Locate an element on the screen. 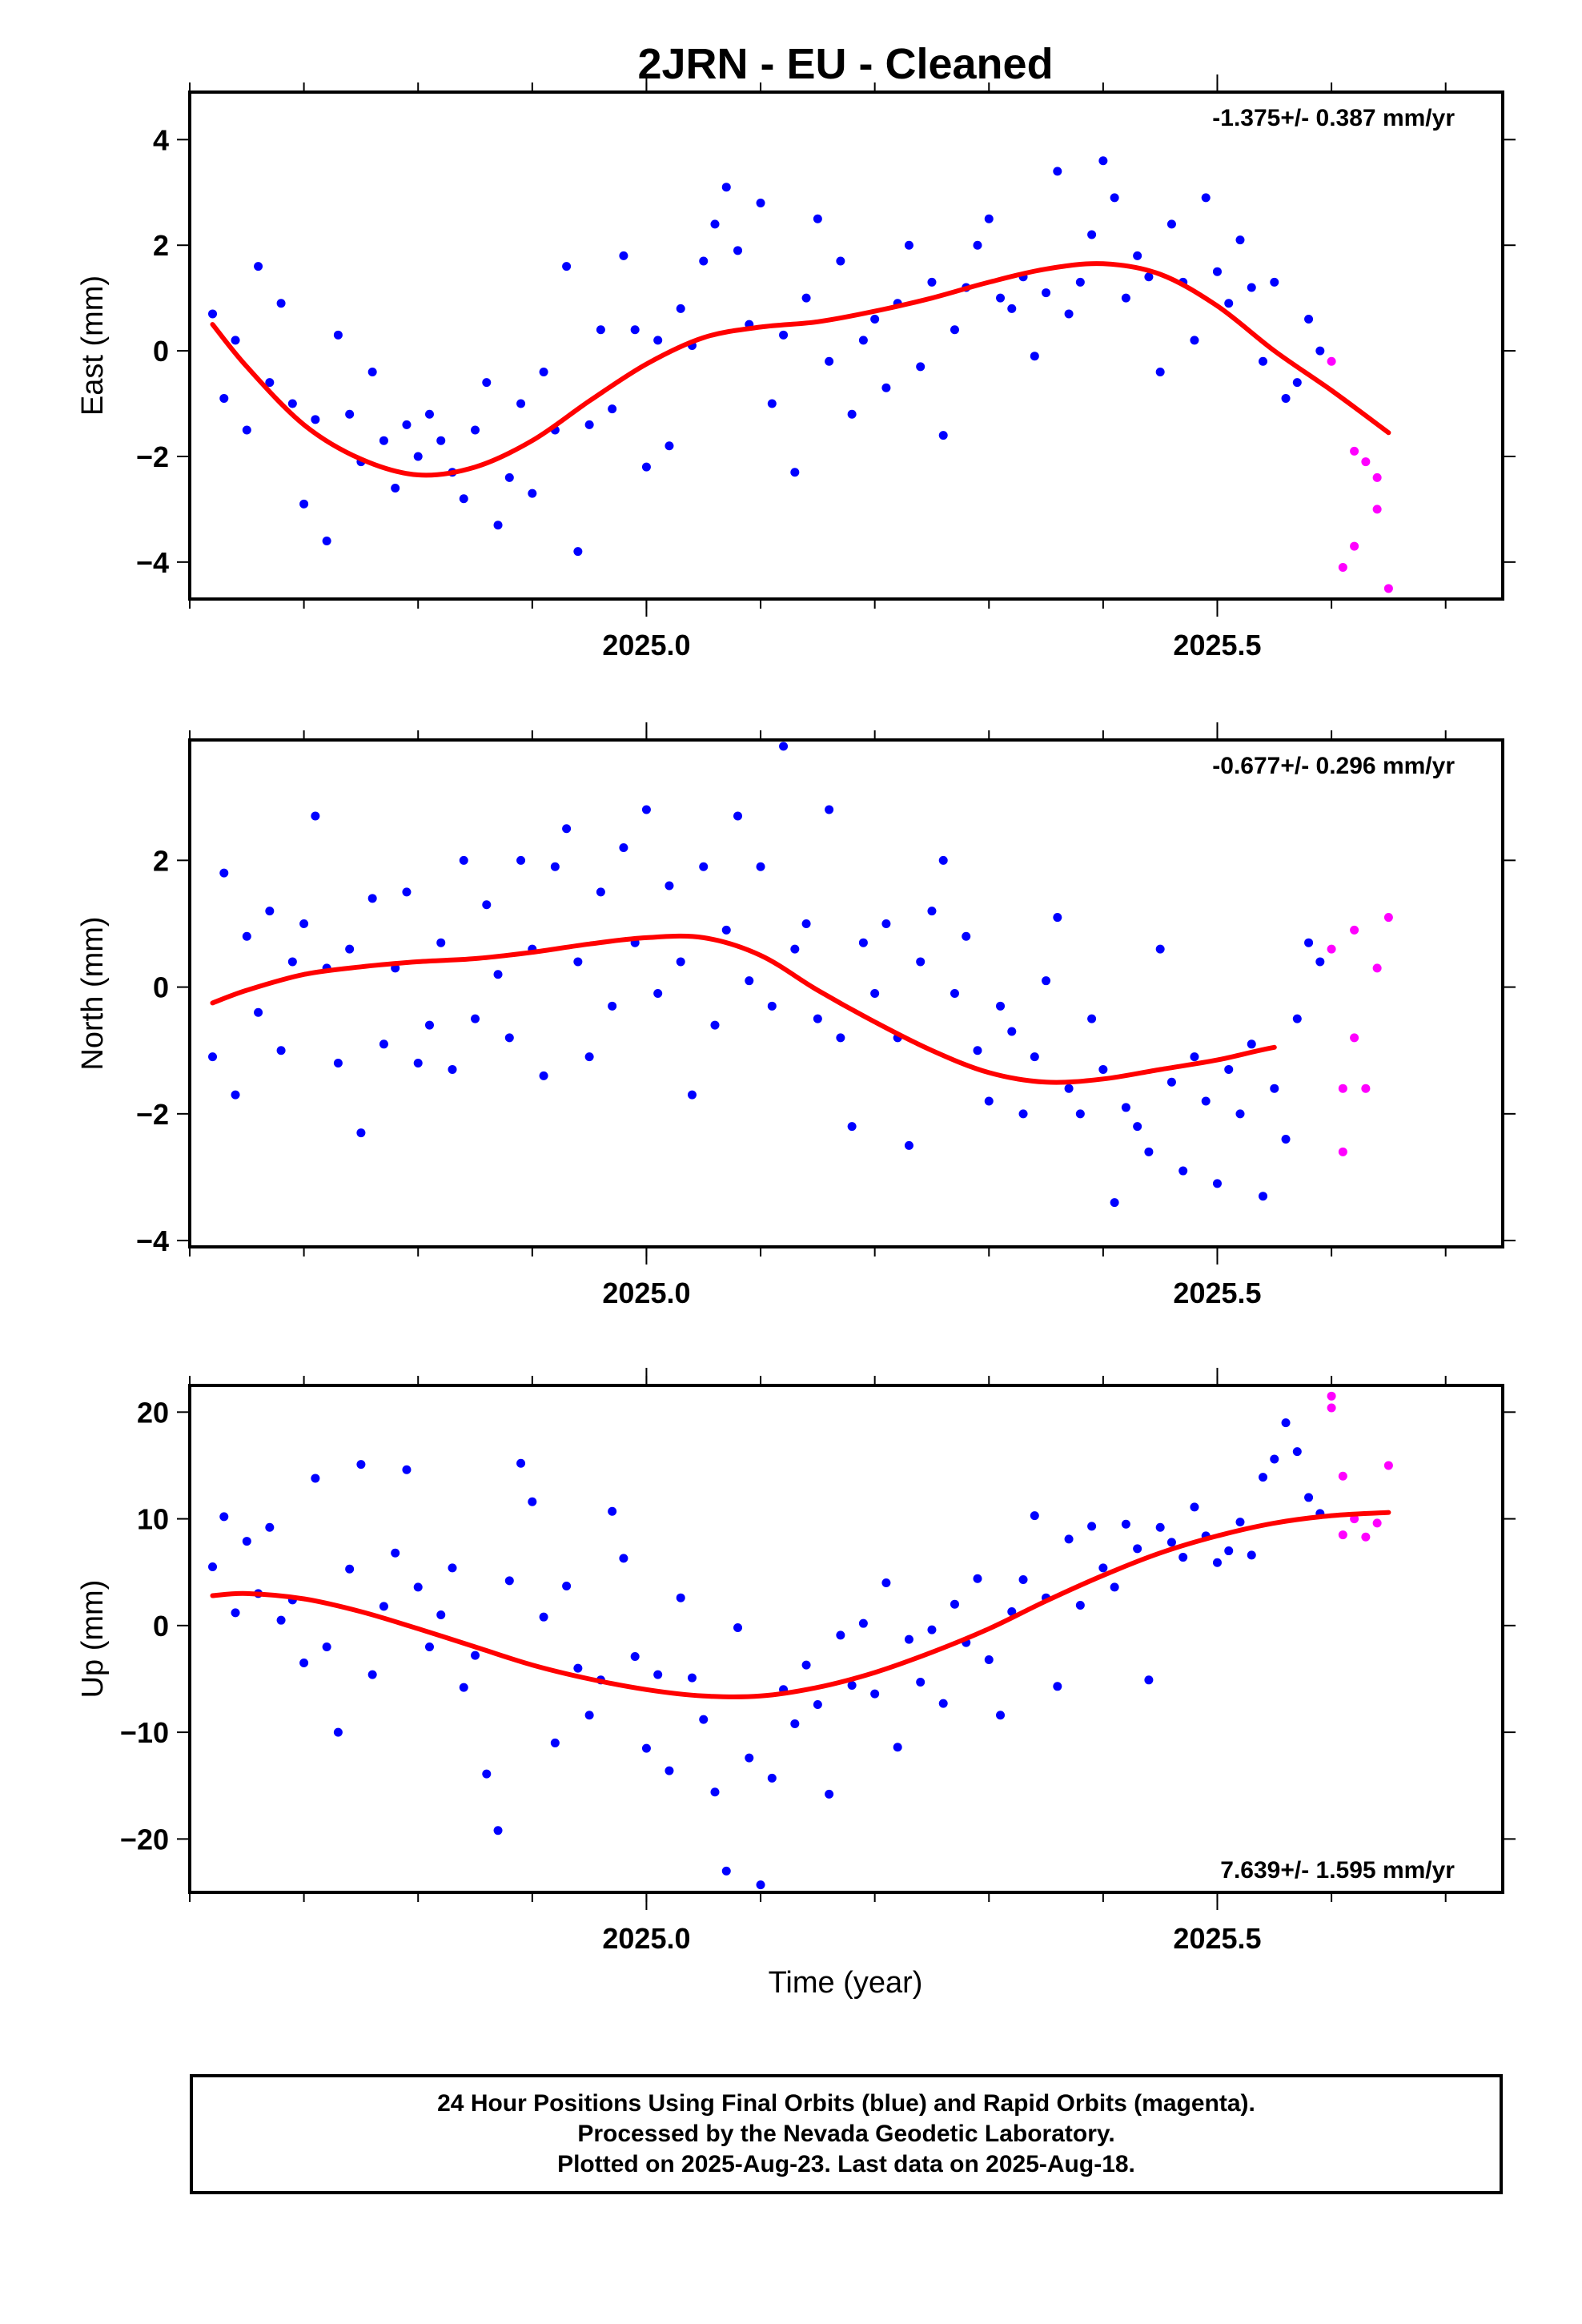  y-tick-label: −2 is located at coordinates (152, 457).